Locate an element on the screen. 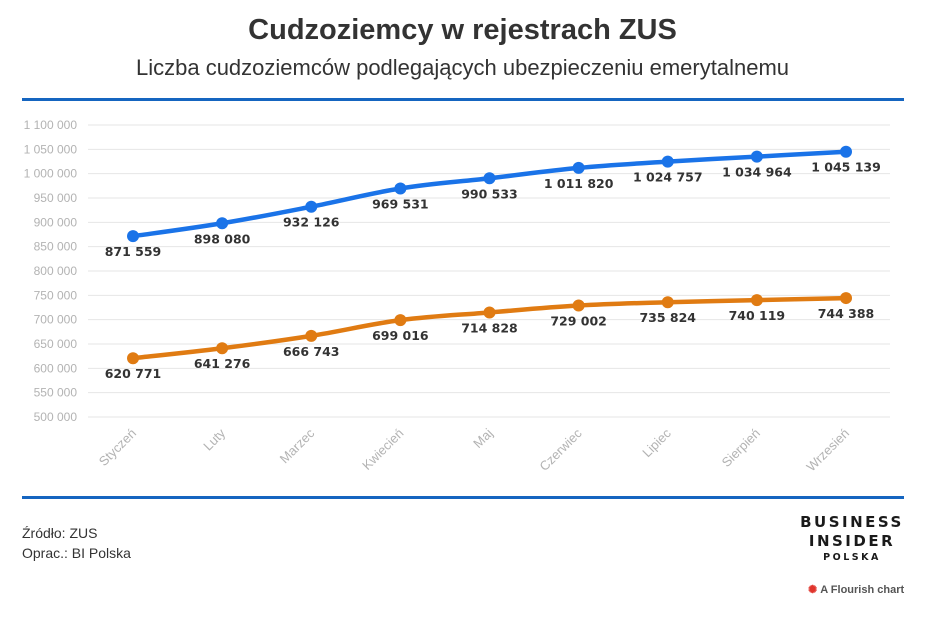 The image size is (951, 629). bottom-divider is located at coordinates (463, 497).